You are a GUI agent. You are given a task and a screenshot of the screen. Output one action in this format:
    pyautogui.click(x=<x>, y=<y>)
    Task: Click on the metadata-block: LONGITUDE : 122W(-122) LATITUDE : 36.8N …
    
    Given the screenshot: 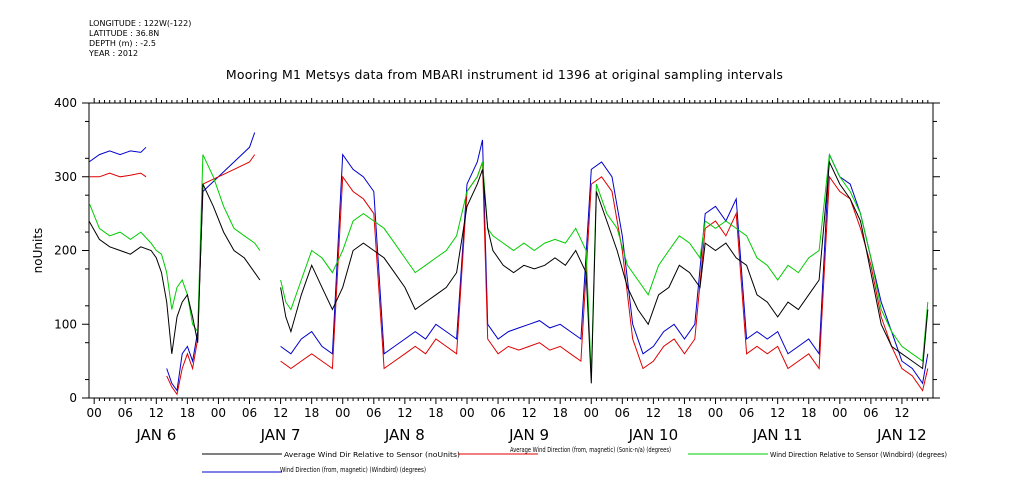 What is the action you would take?
    pyautogui.click(x=140, y=39)
    